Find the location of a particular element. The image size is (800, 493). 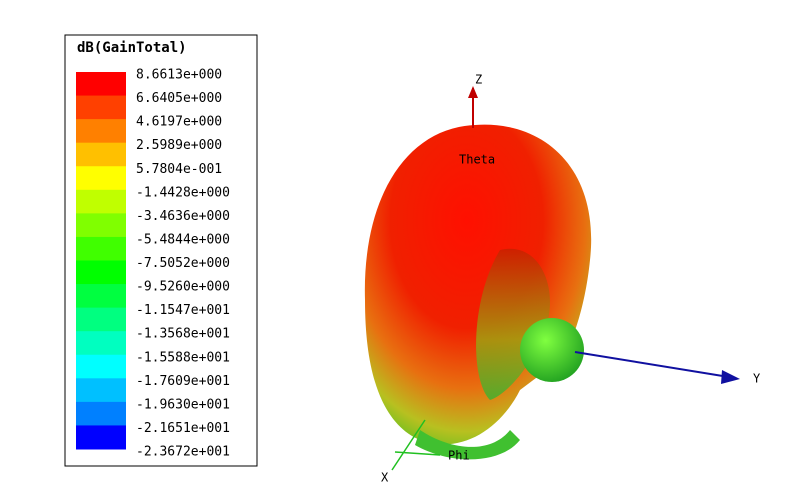

z-label: Z is located at coordinates (478, 80).